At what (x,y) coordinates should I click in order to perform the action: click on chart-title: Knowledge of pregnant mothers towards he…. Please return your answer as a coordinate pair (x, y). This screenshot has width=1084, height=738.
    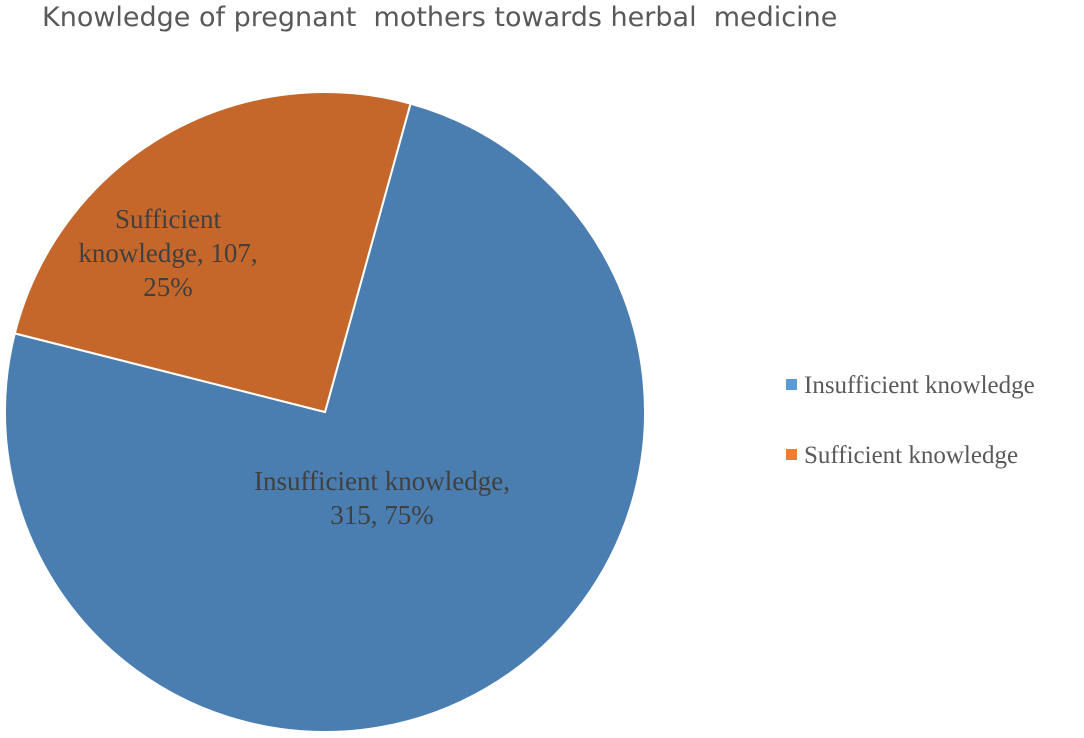
    Looking at the image, I should click on (440, 17).